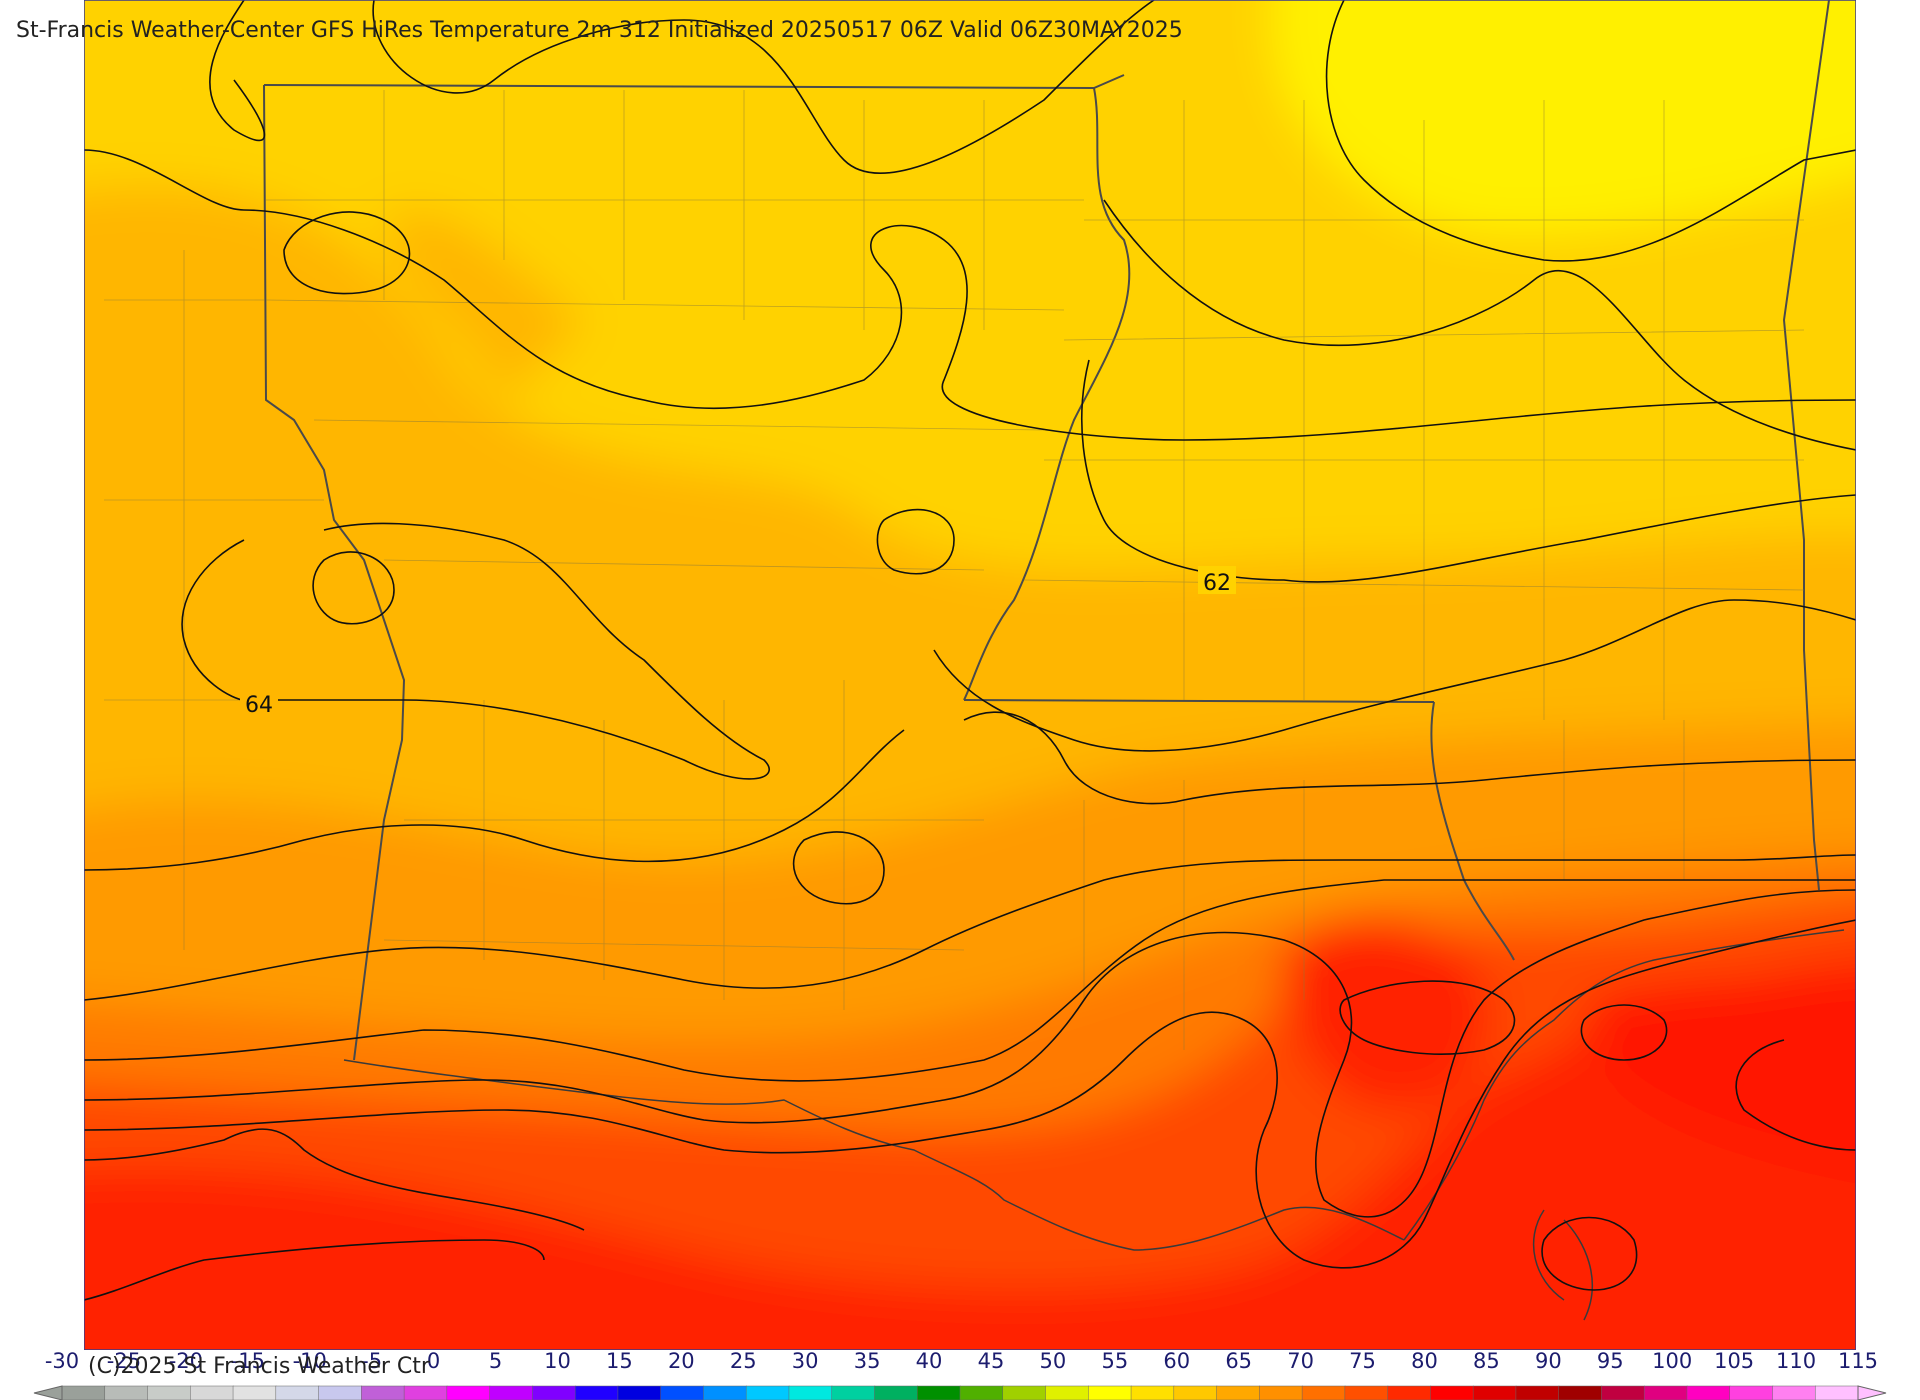 The image size is (1920, 1400). What do you see at coordinates (1114, 1361) in the screenshot?
I see `colorbar-tick-label: 55` at bounding box center [1114, 1361].